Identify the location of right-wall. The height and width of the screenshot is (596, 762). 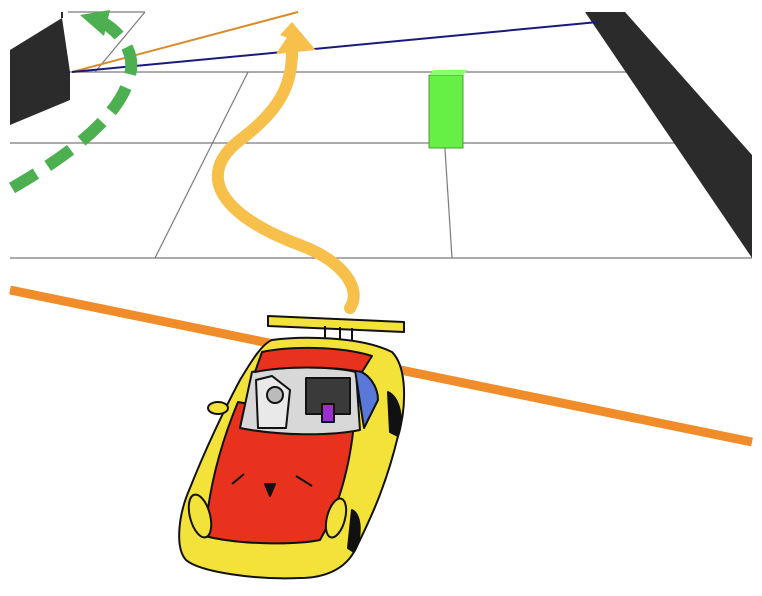
(668, 135).